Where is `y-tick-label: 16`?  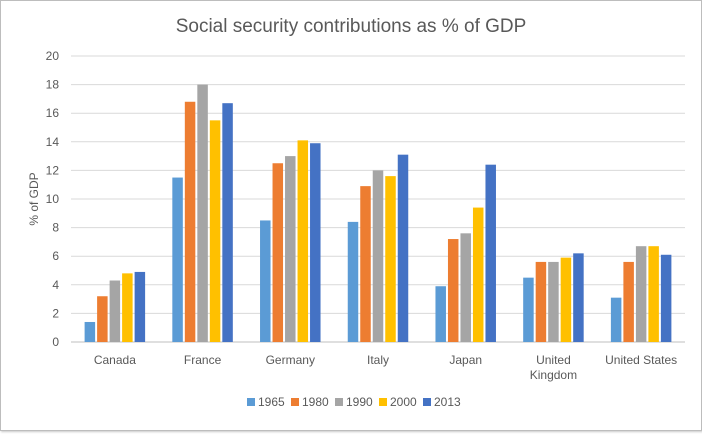 y-tick-label: 16 is located at coordinates (53, 113).